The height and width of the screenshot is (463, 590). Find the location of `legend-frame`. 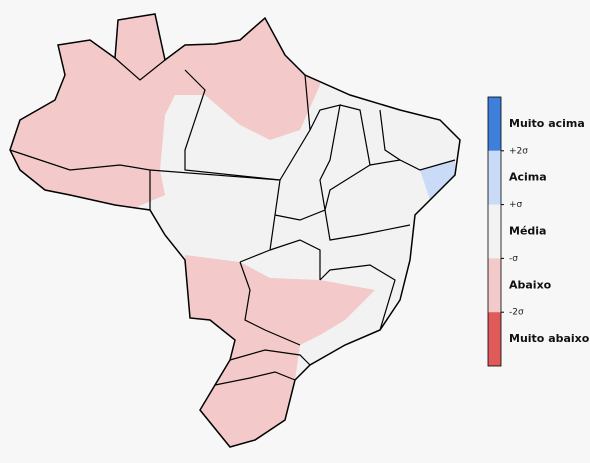

legend-frame is located at coordinates (494, 231).